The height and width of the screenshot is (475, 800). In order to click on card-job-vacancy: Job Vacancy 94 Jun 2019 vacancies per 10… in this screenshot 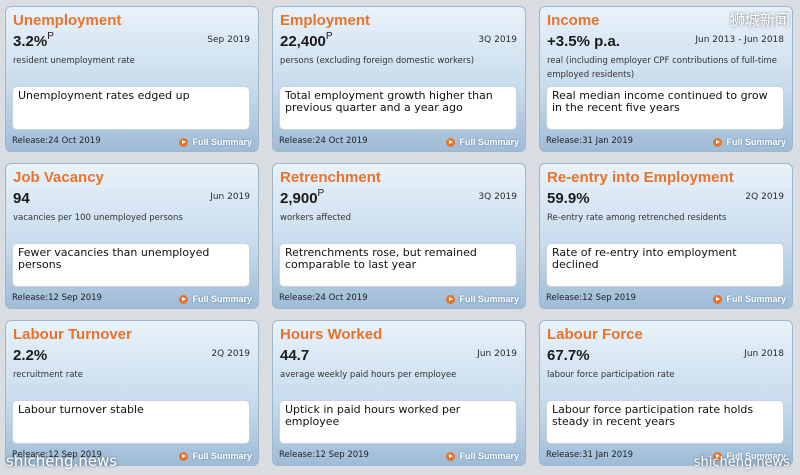, I will do `click(132, 236)`.